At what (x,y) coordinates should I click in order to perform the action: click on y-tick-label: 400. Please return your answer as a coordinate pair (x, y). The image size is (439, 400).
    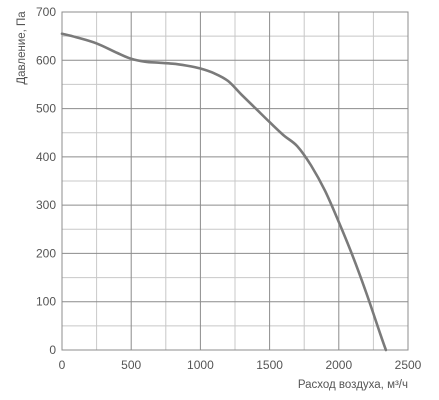
    Looking at the image, I should click on (46, 157).